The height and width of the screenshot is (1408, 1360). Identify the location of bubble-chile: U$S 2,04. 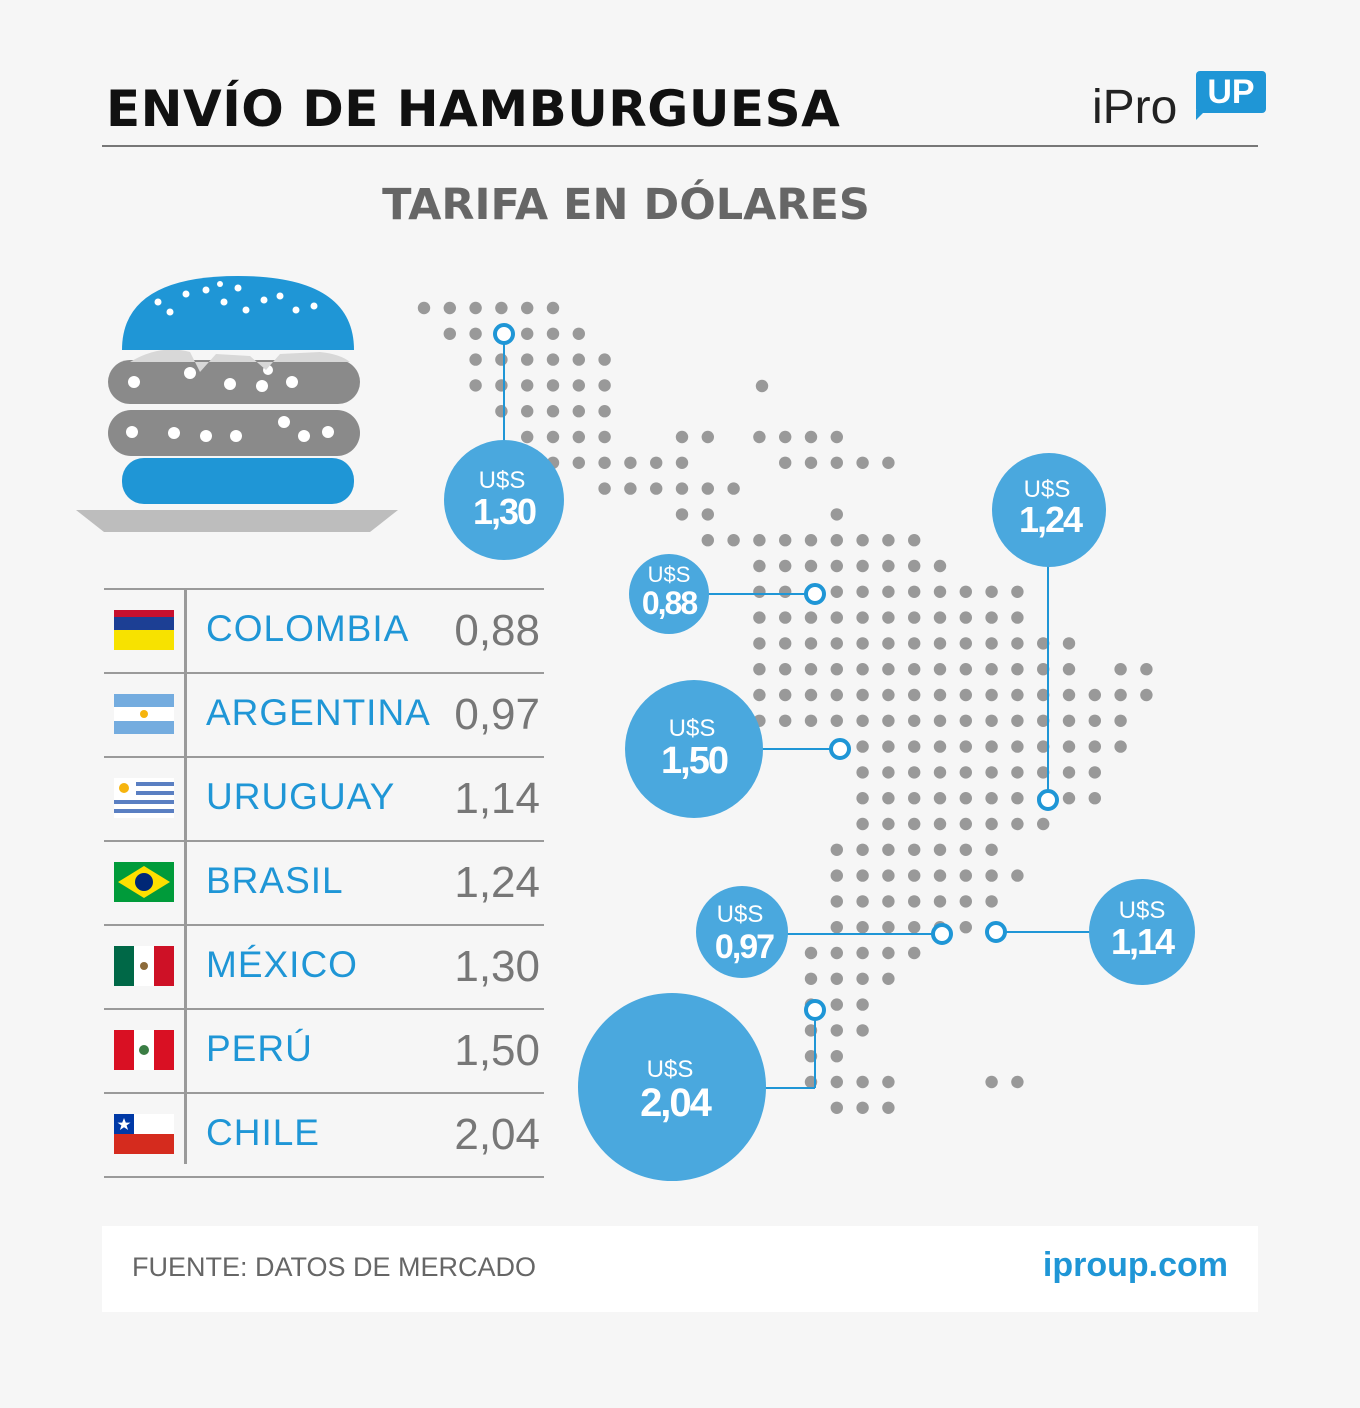
(672, 1087).